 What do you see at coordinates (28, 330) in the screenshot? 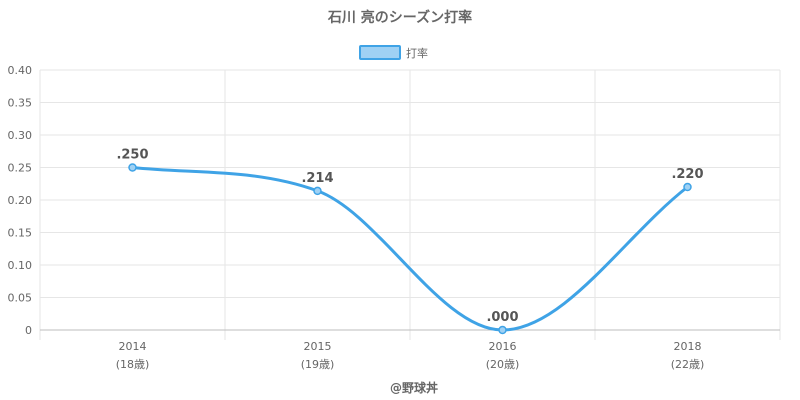
I see `y-tick-label: 0` at bounding box center [28, 330].